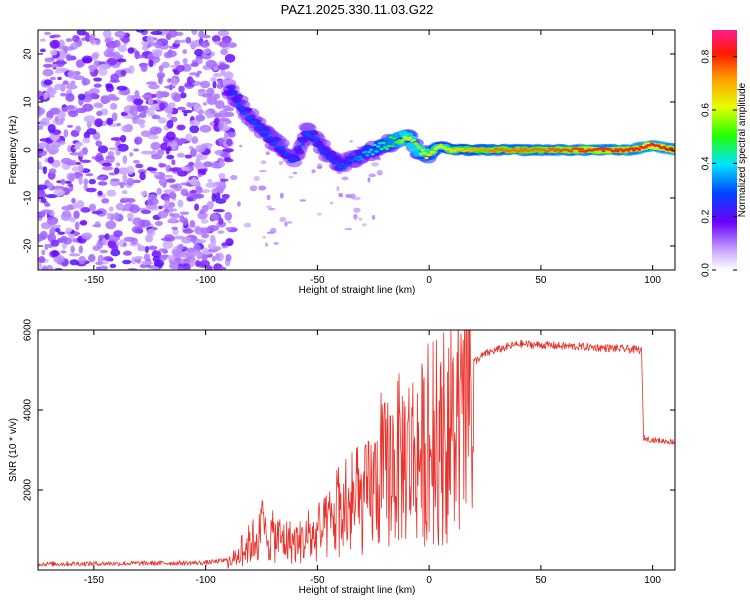 The image size is (750, 600). What do you see at coordinates (28, 54) in the screenshot?
I see `spectrogram-y-tick-label-4: 20` at bounding box center [28, 54].